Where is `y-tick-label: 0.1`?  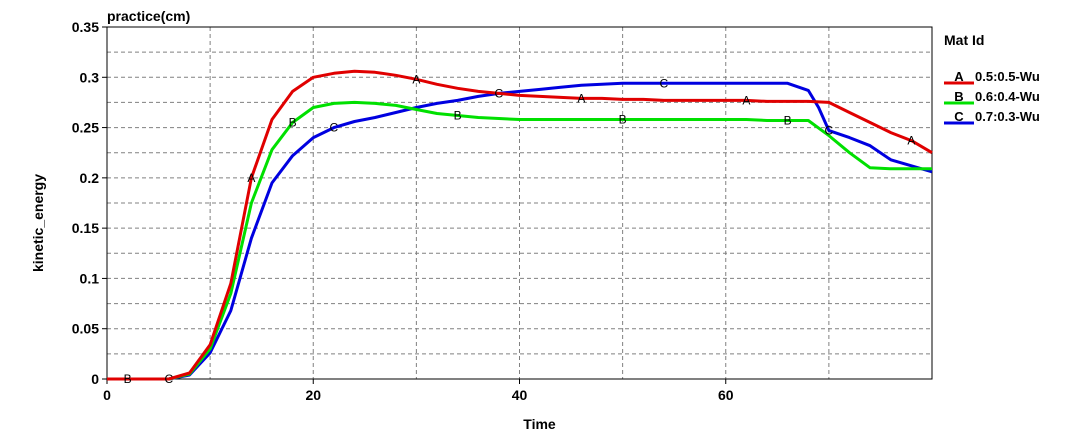
y-tick-label: 0.1 is located at coordinates (90, 278).